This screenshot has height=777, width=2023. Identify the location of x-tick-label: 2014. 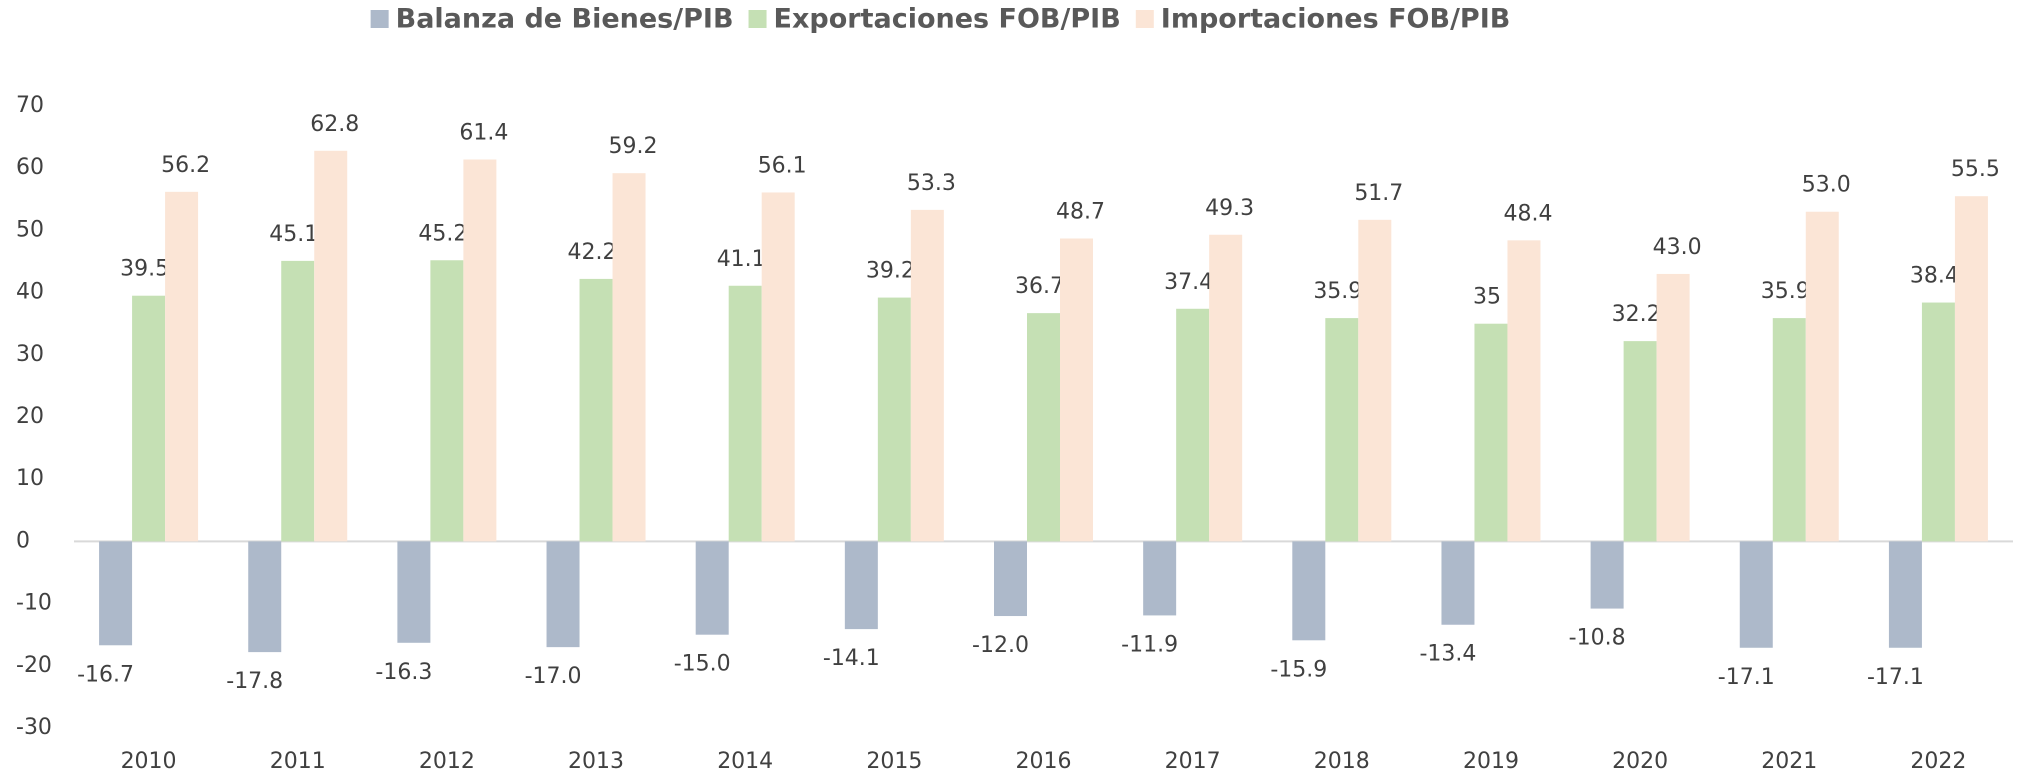
(745, 761).